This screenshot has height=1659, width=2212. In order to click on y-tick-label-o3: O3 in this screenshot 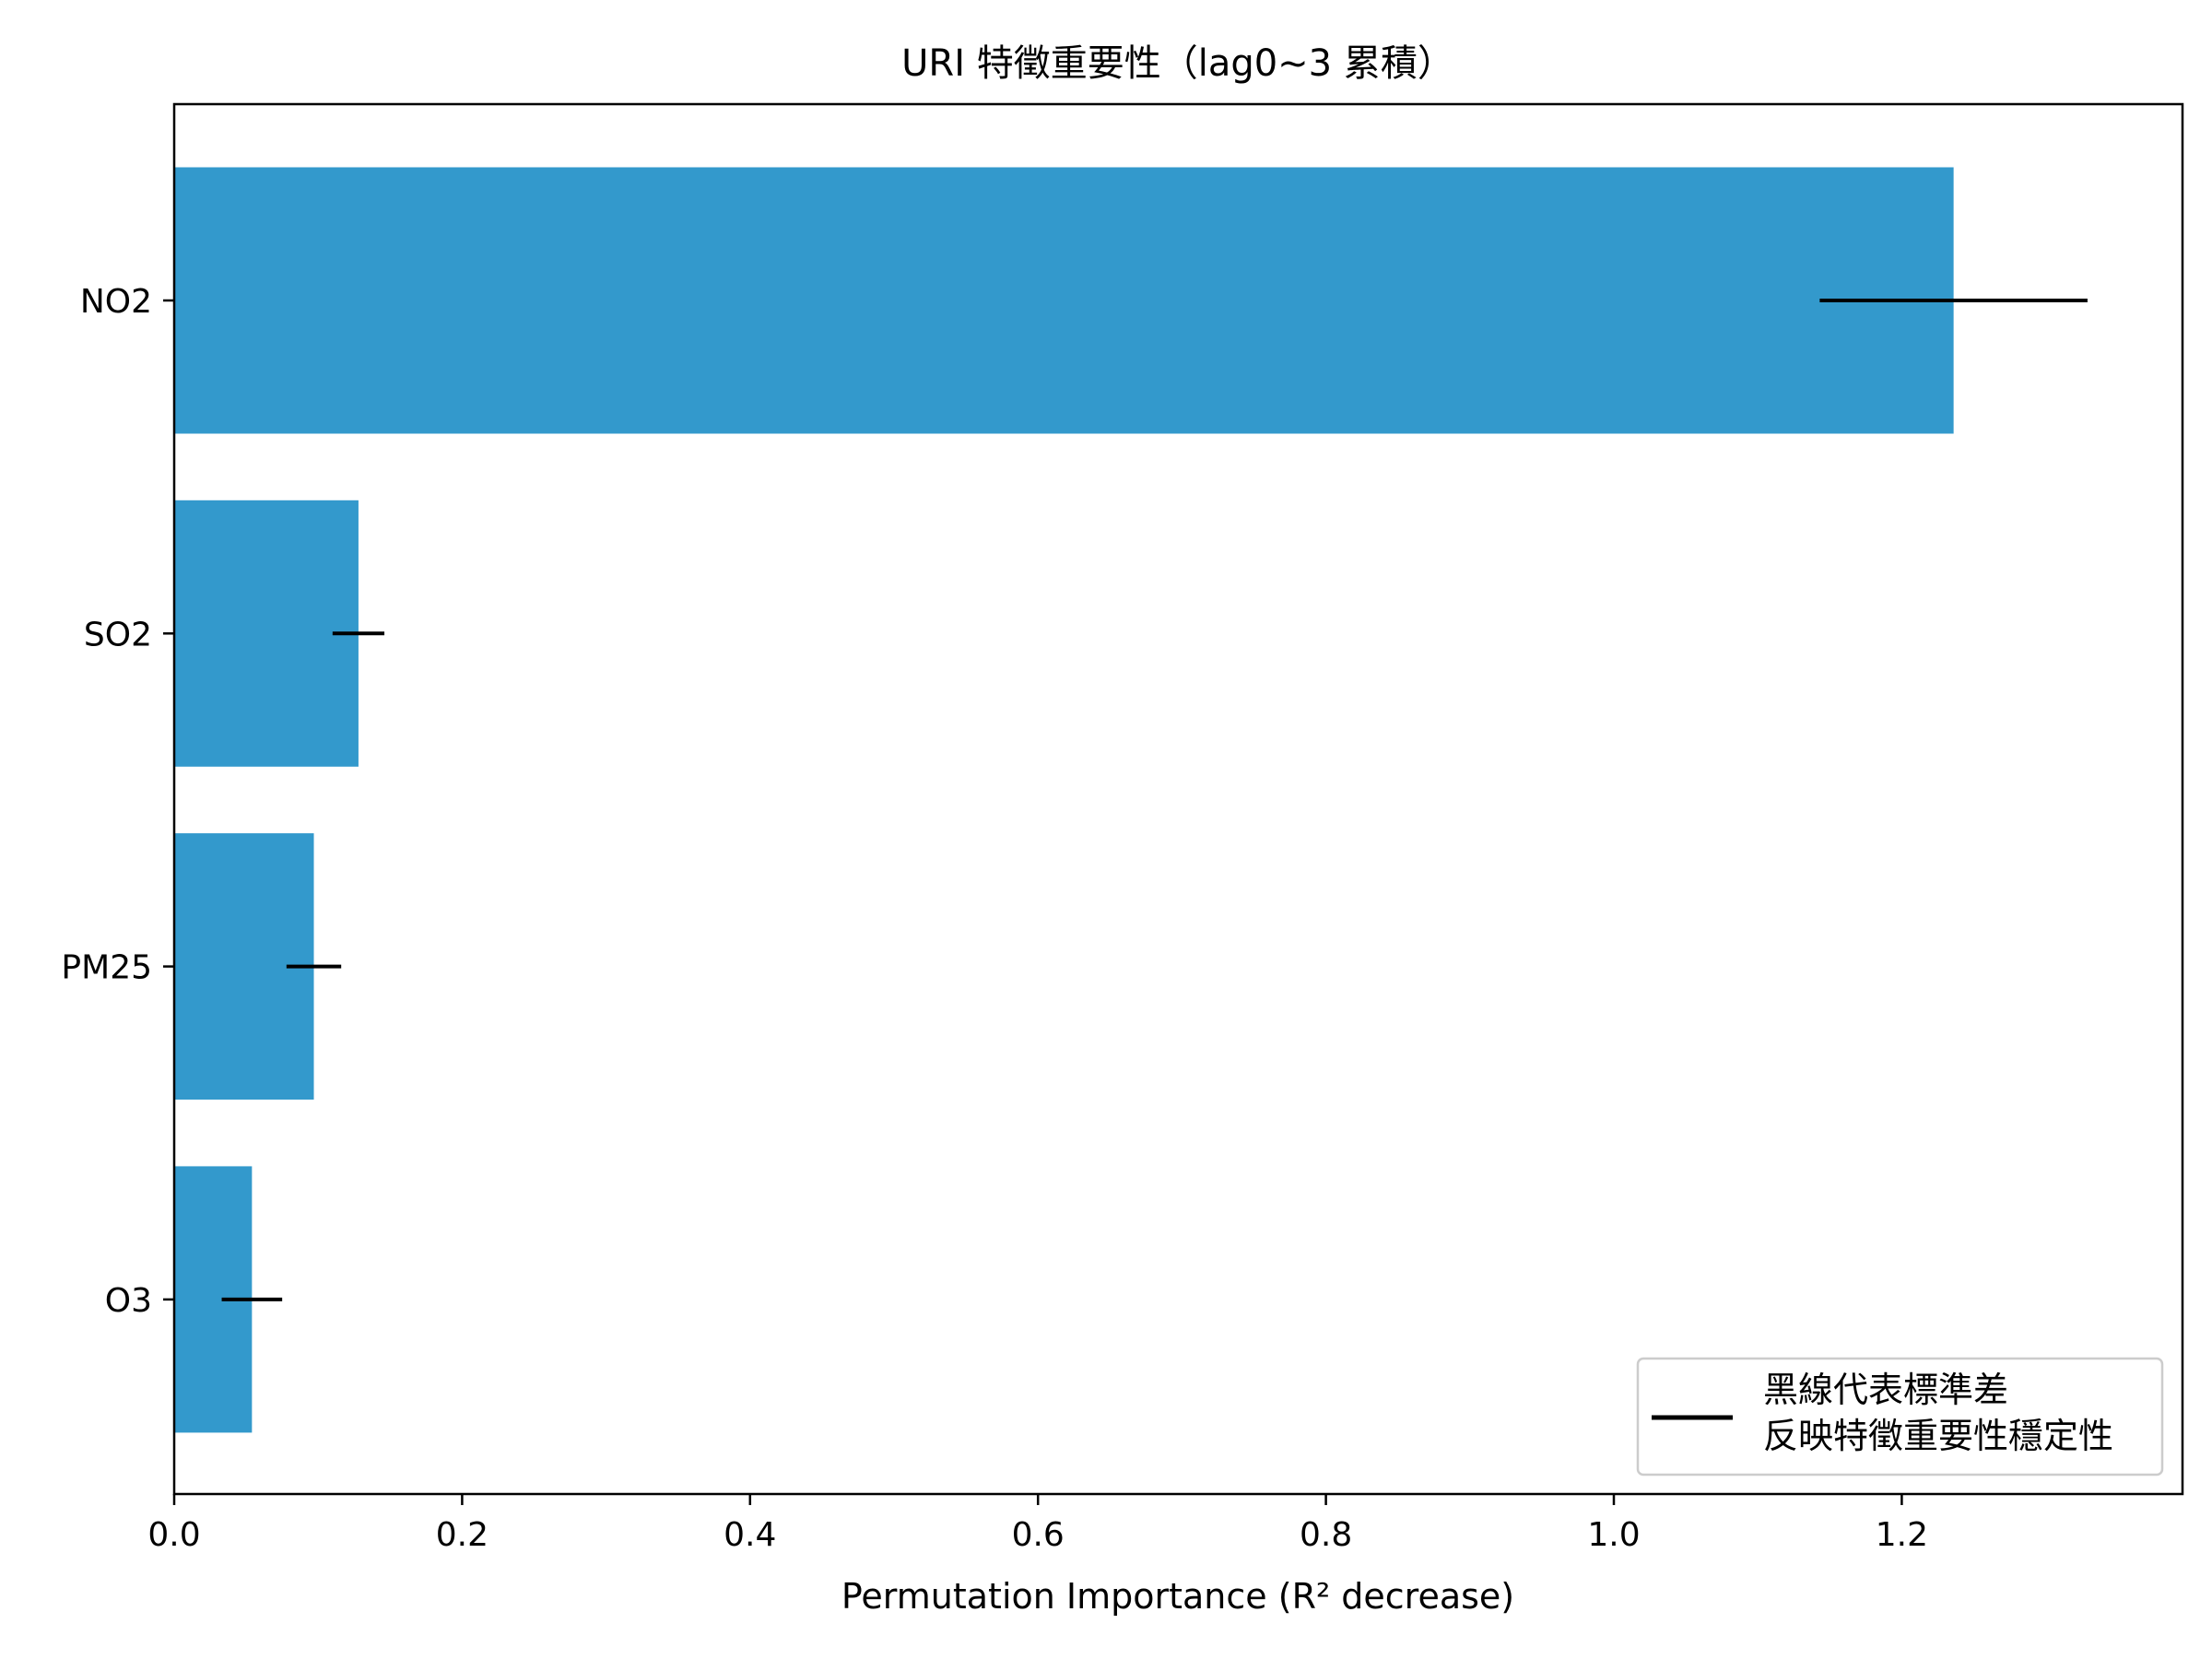, I will do `click(128, 1301)`.